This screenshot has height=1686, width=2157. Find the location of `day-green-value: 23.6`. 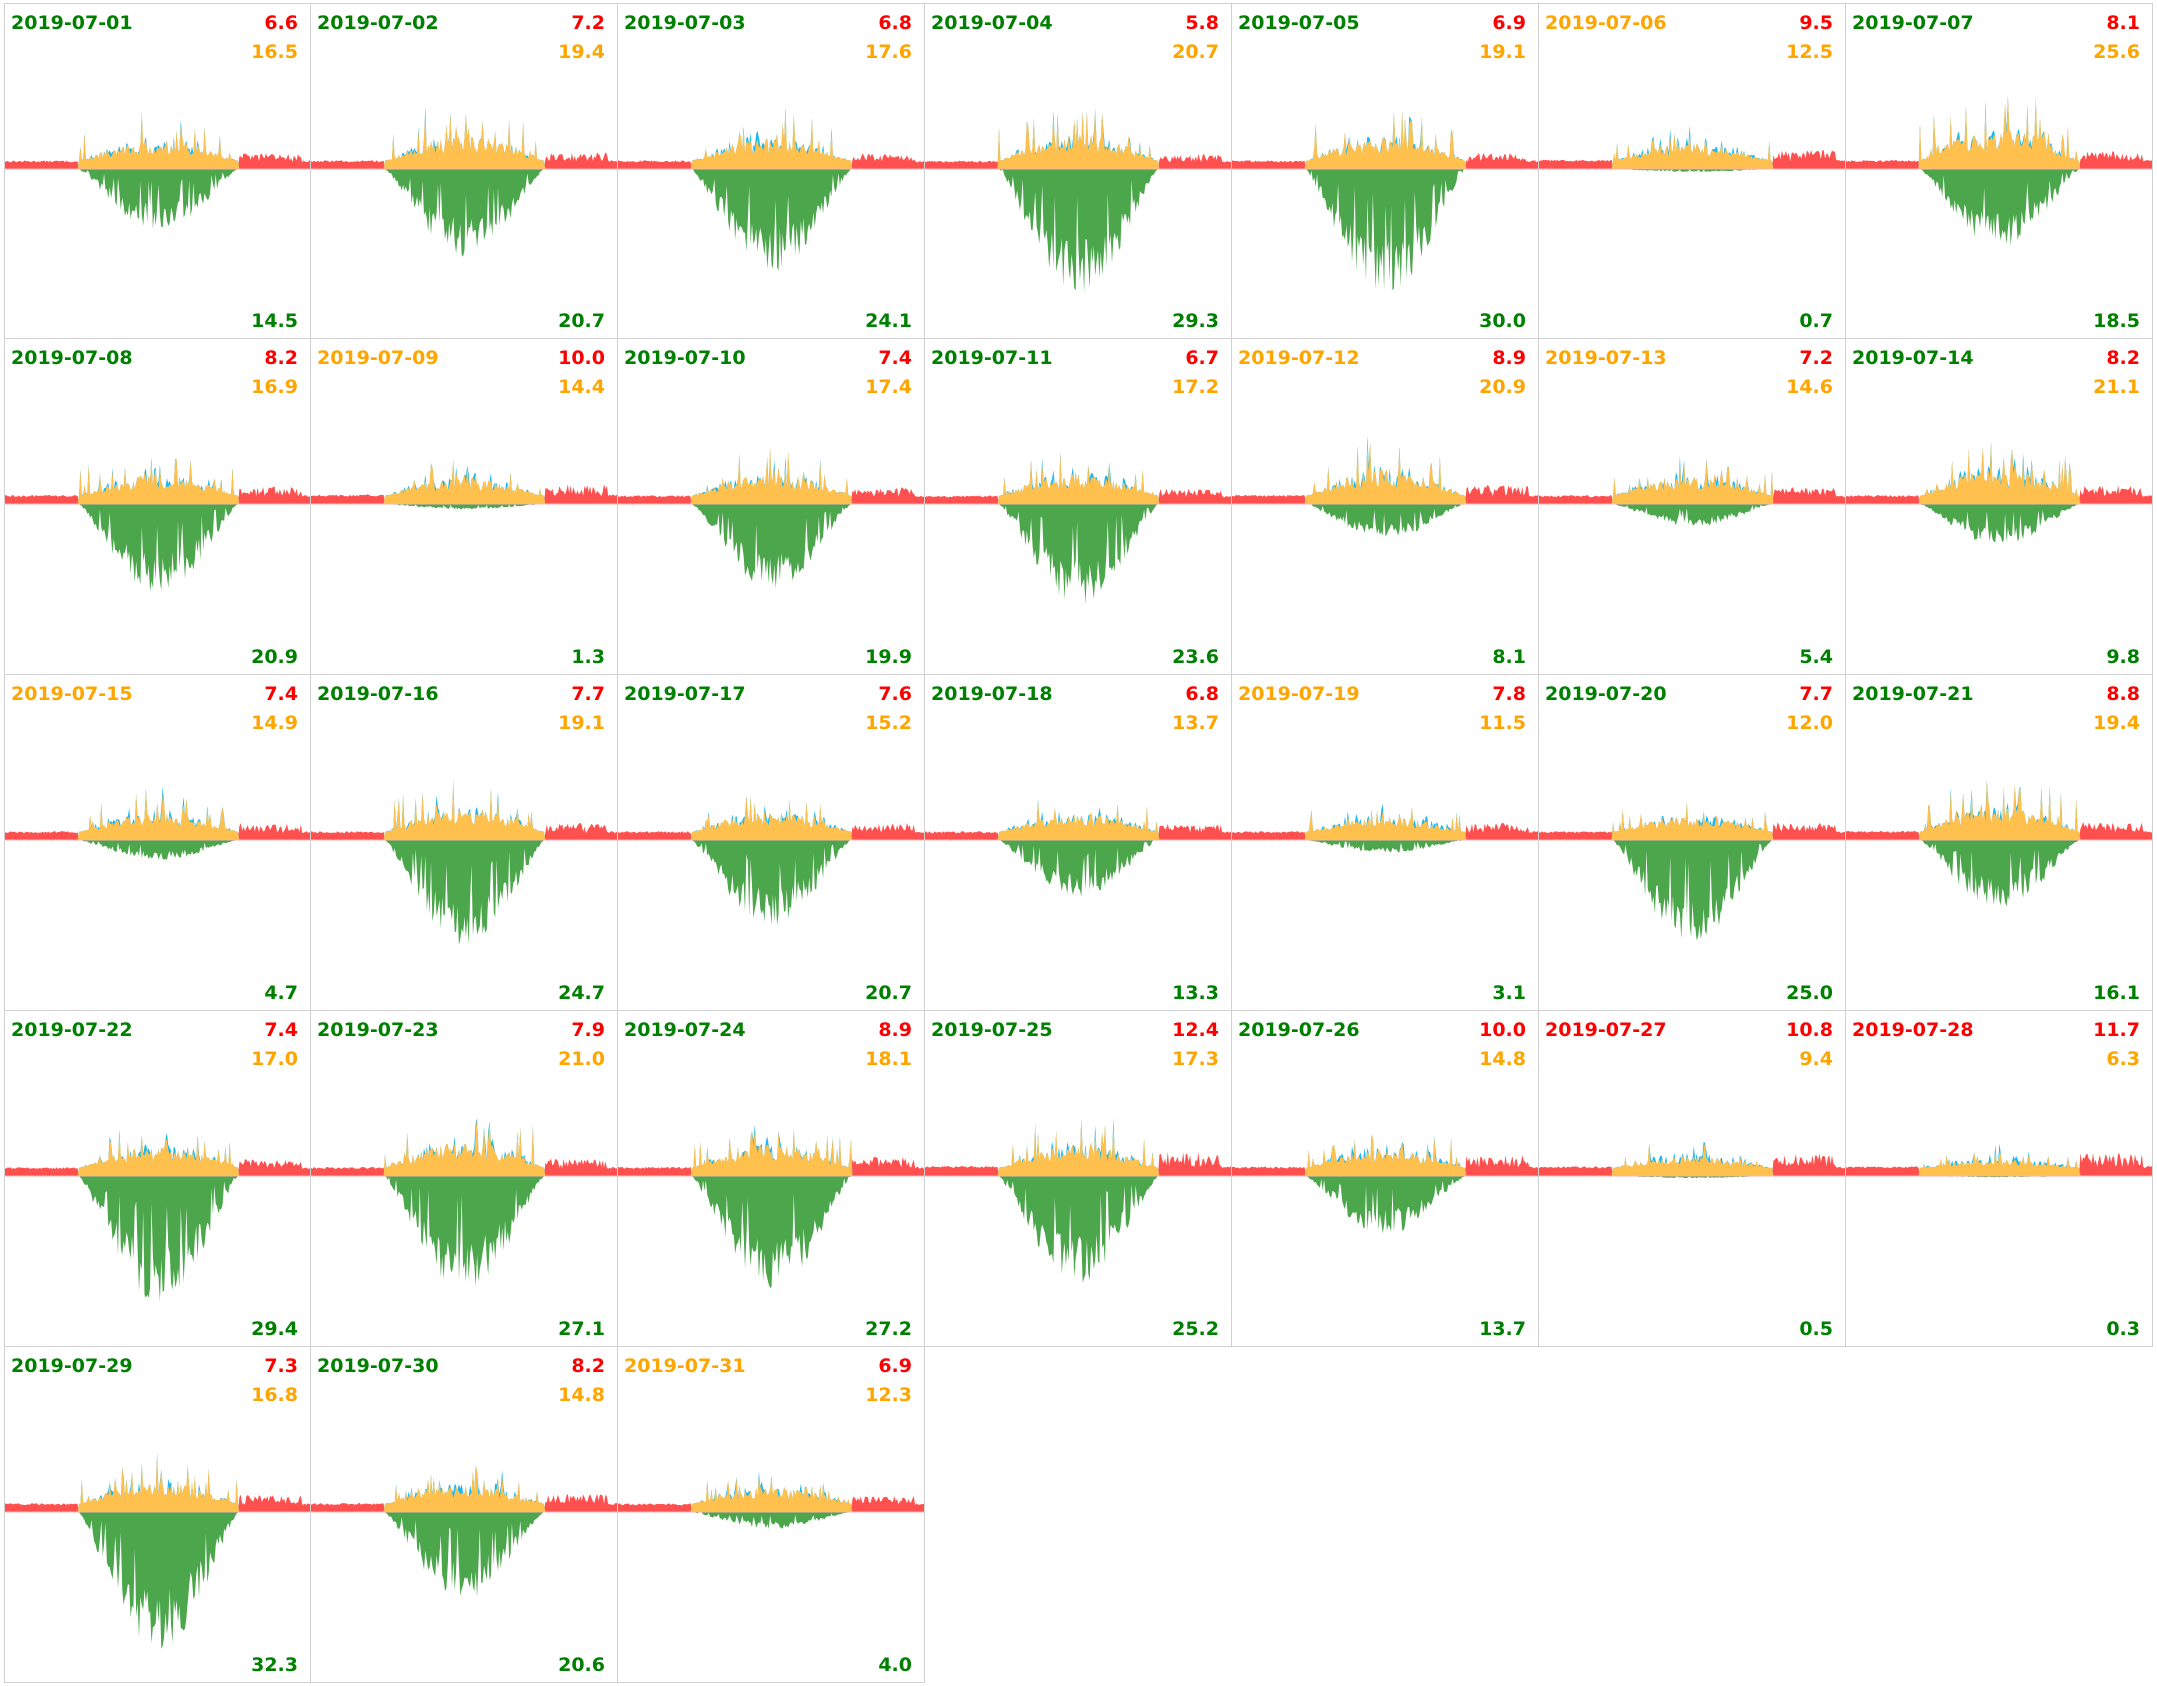

day-green-value: 23.6 is located at coordinates (1195, 657).